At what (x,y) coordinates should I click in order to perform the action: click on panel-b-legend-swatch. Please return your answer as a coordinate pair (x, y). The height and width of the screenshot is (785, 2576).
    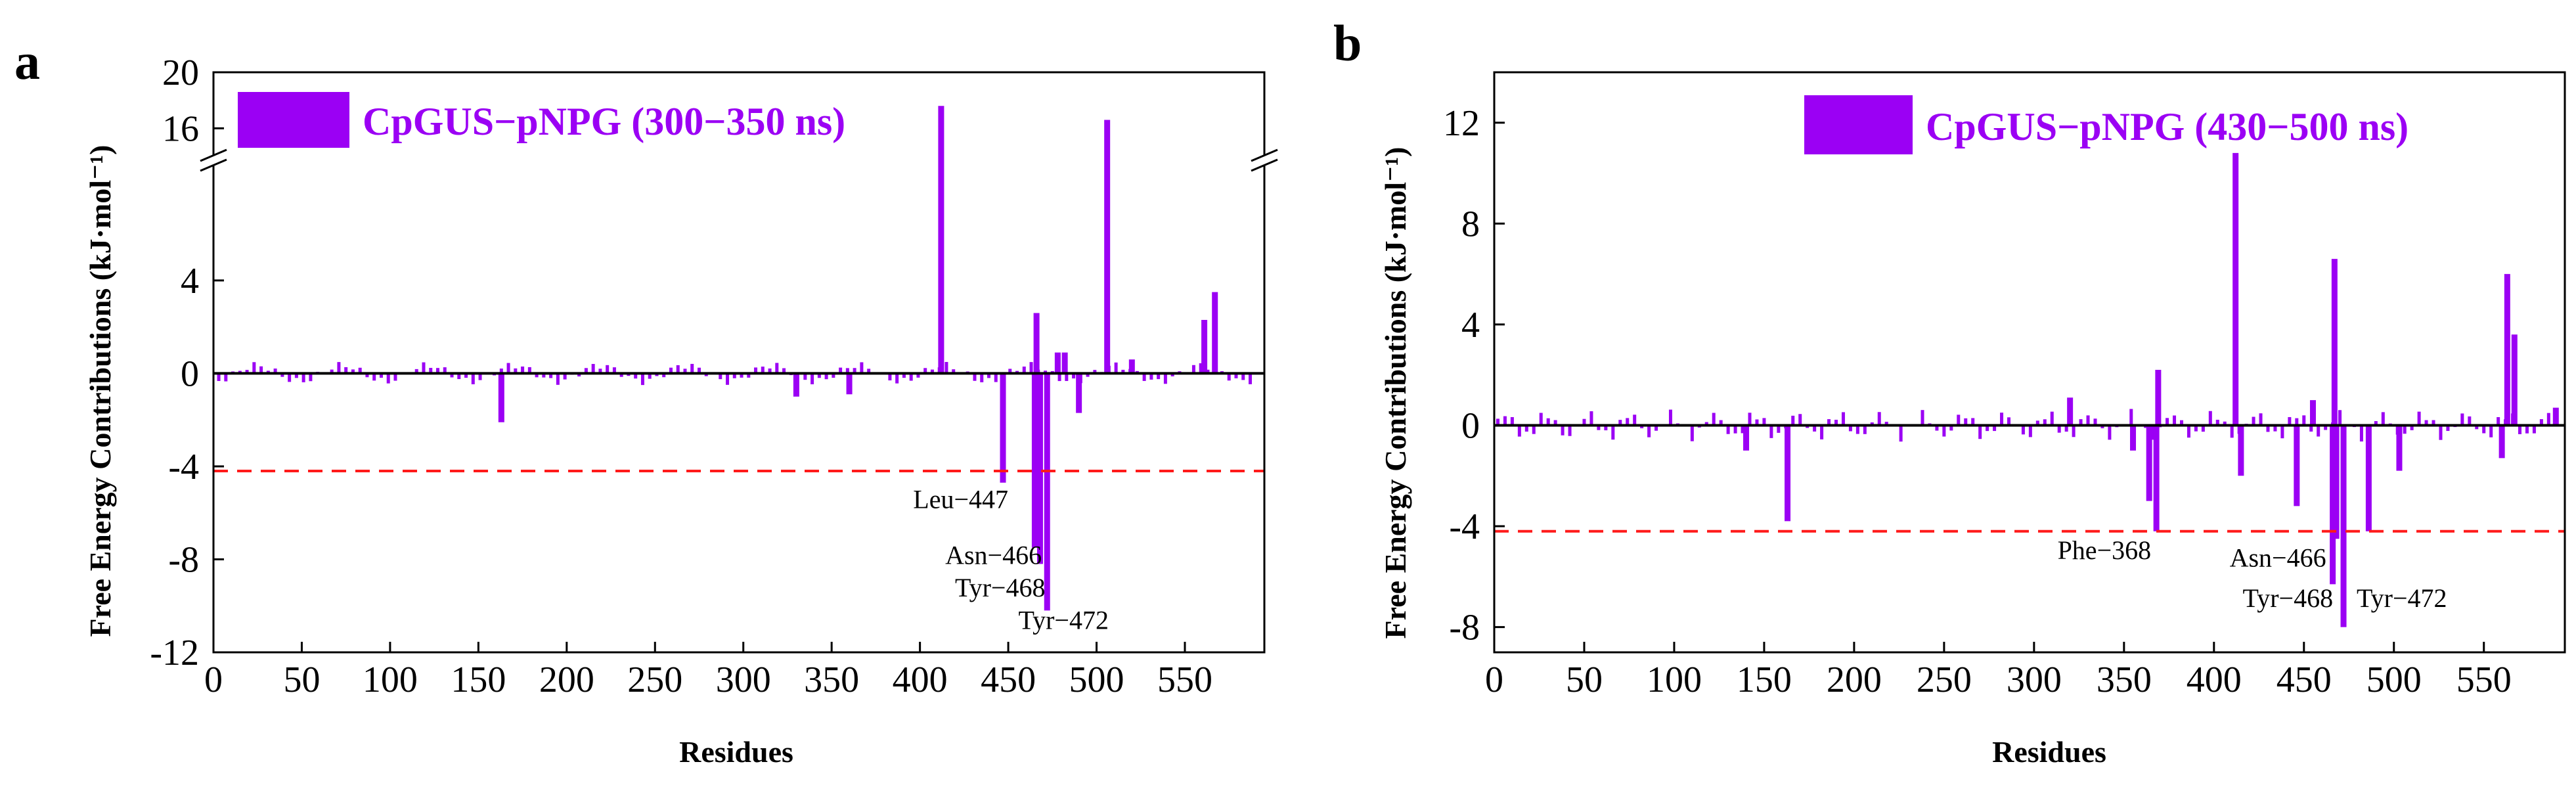
    Looking at the image, I should click on (1859, 125).